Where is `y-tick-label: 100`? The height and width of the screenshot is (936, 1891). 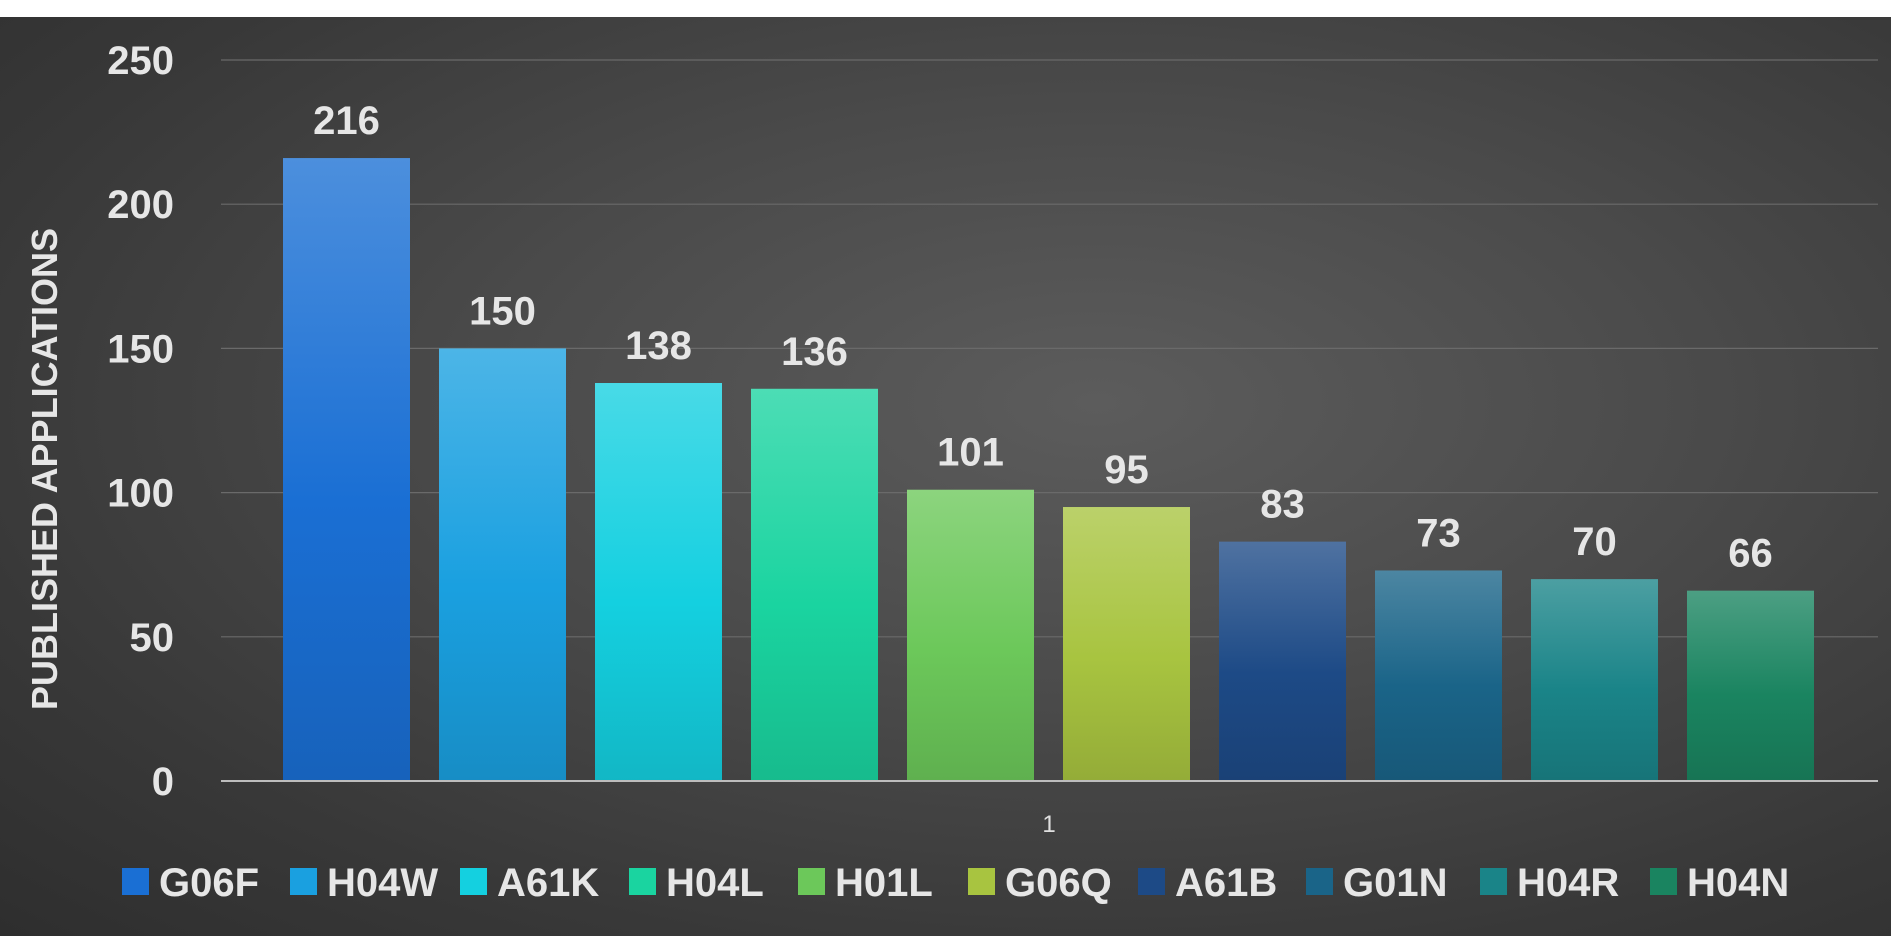
y-tick-label: 100 is located at coordinates (140, 494).